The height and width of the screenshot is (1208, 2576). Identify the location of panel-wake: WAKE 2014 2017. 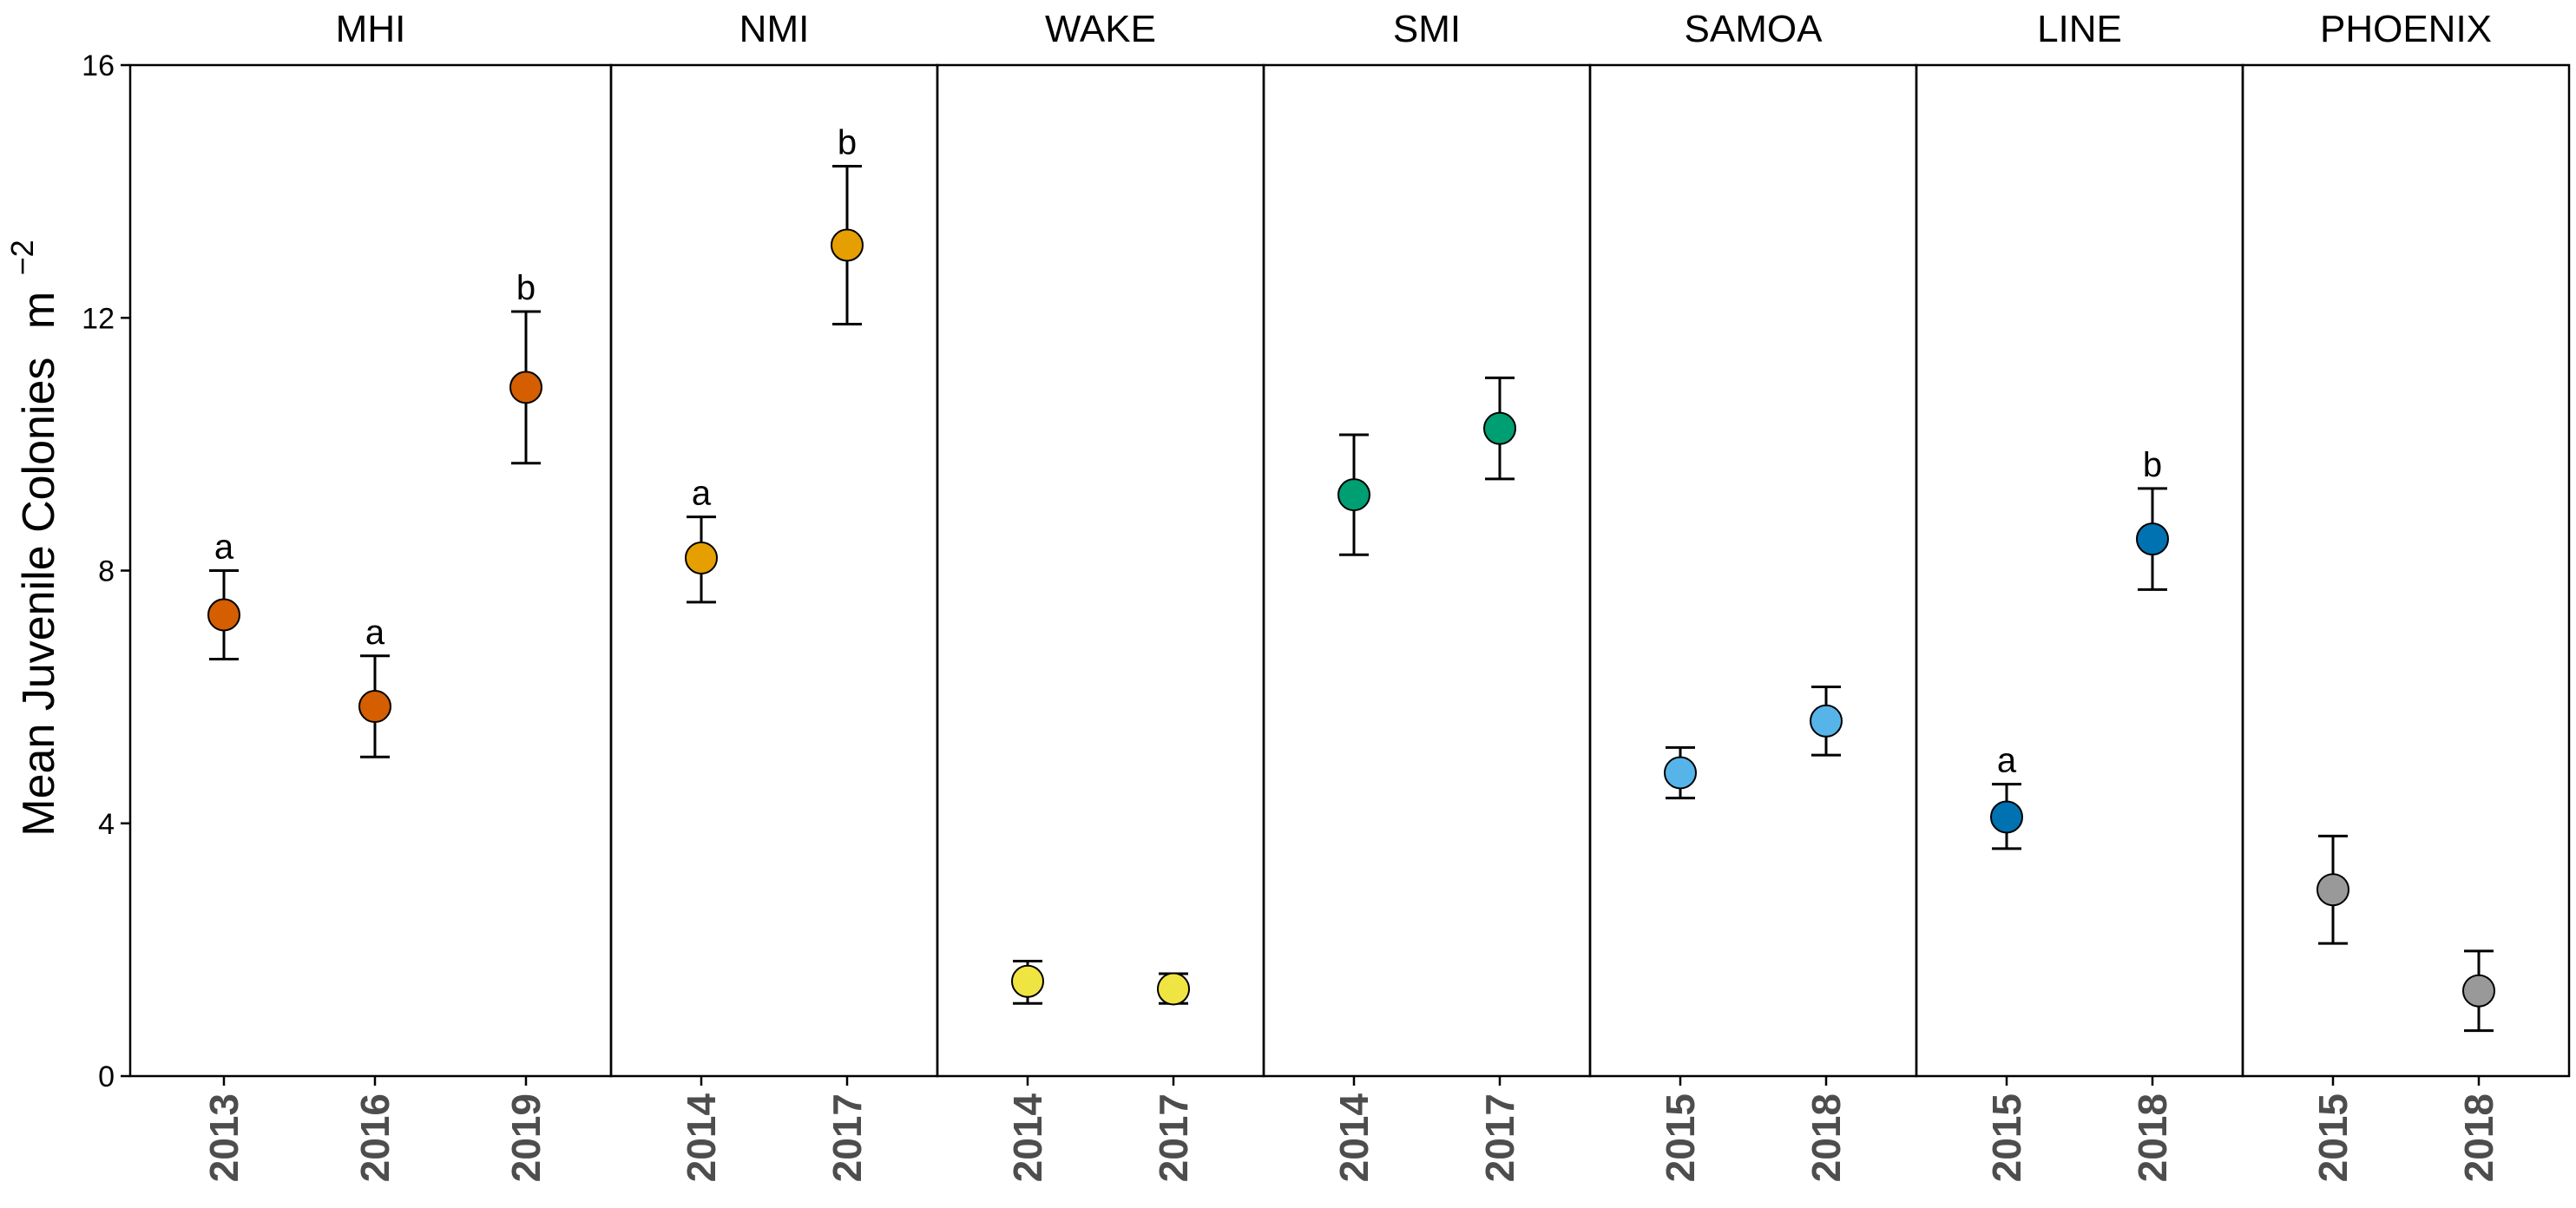
(1100, 595).